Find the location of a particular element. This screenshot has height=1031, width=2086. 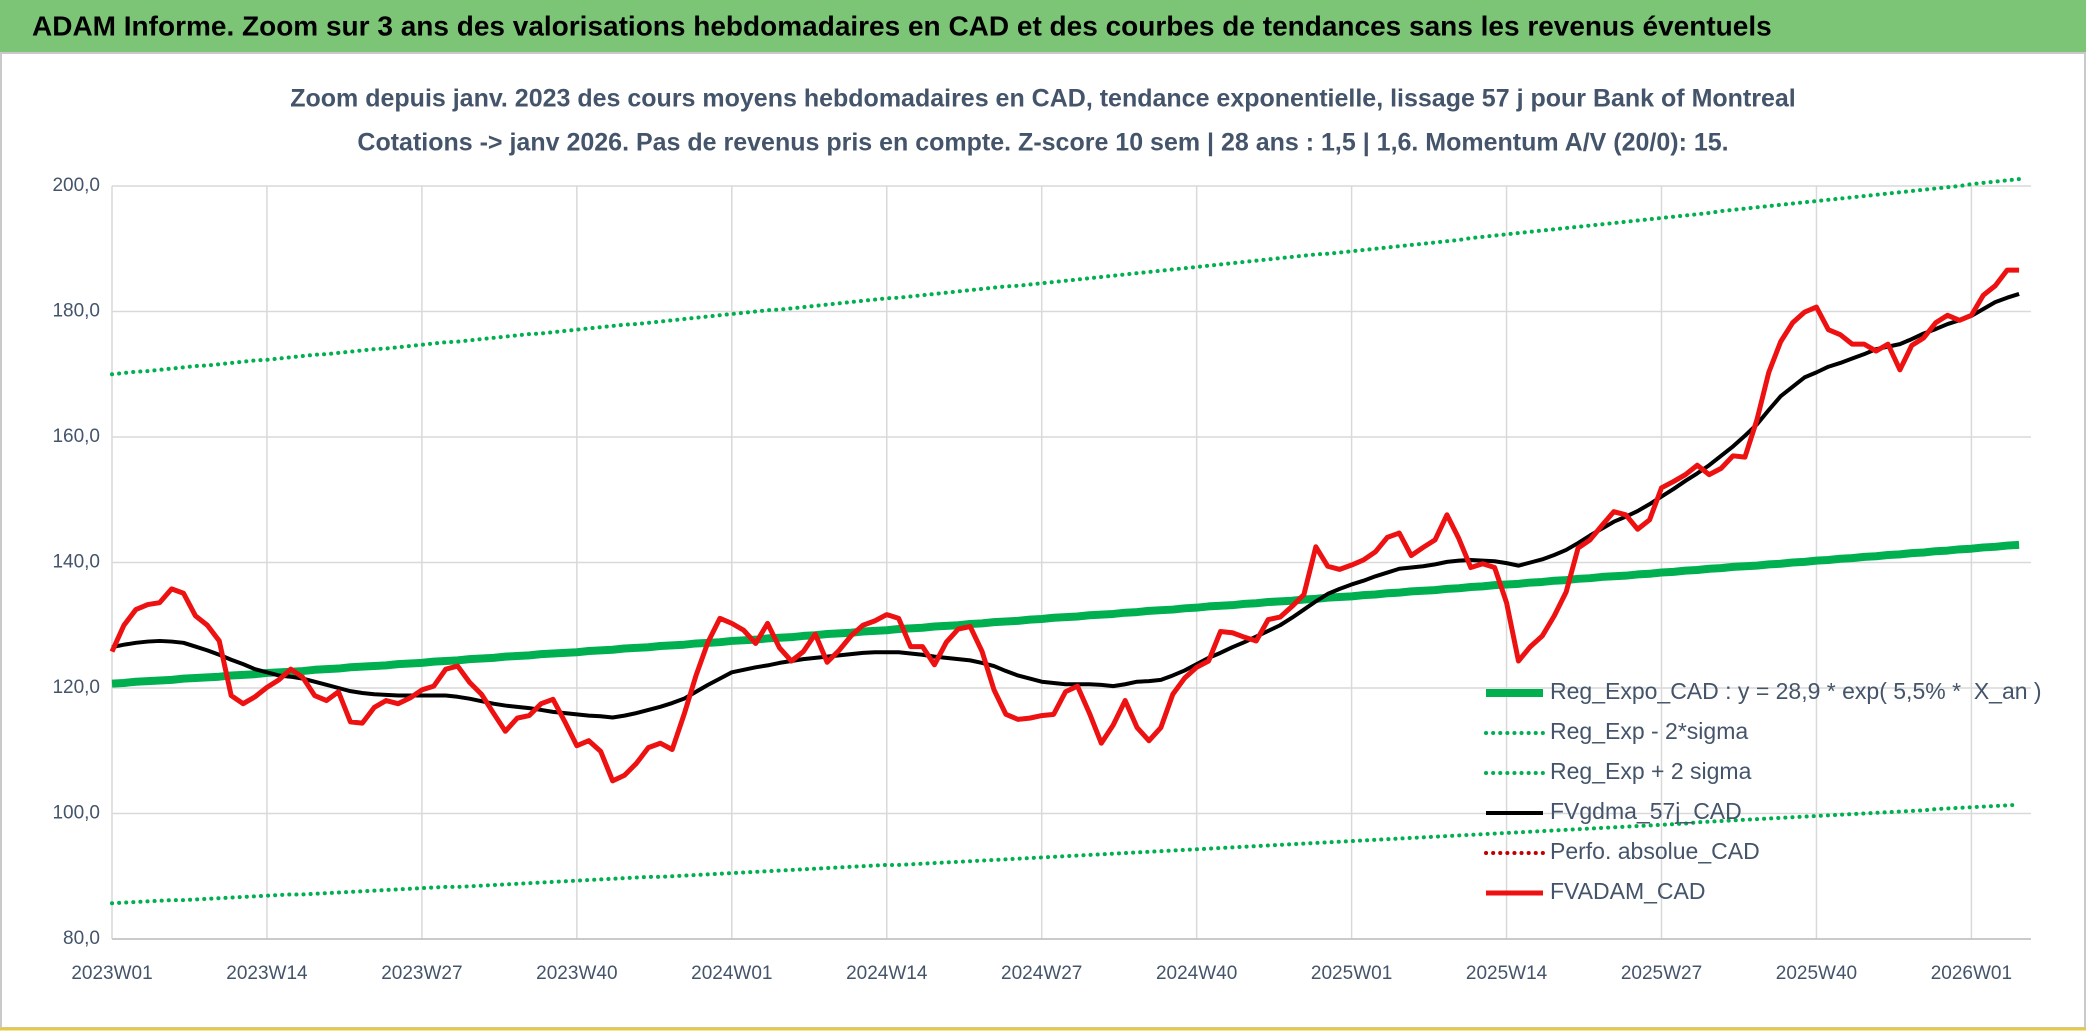

x-tick-label: 2024W14 is located at coordinates (887, 973).